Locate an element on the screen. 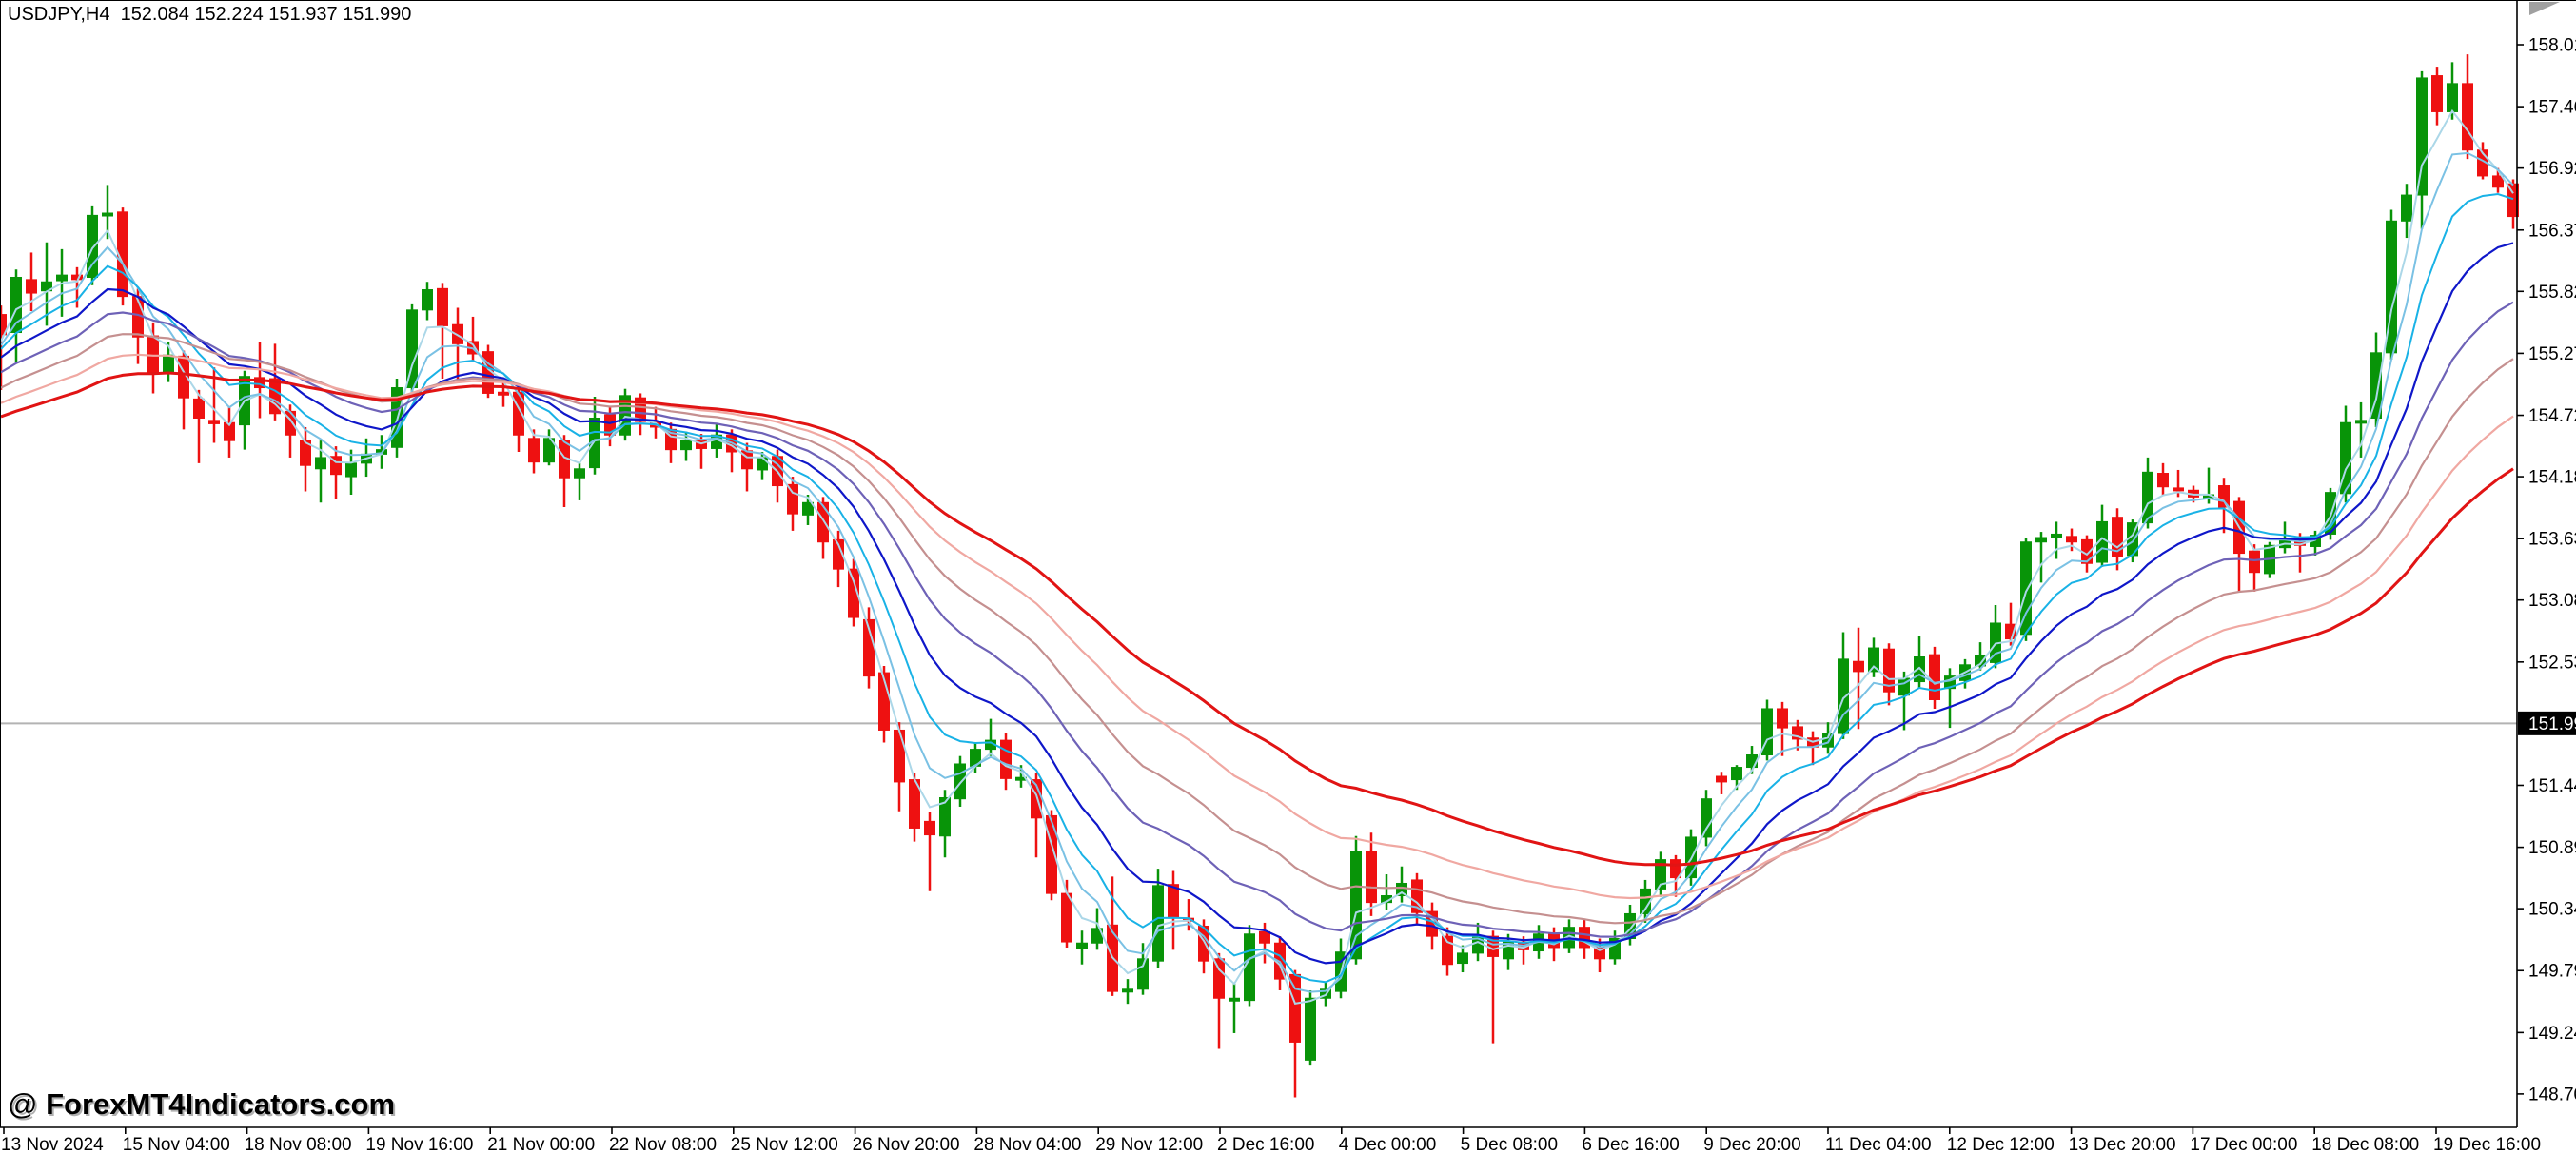  watermark-at-sign: @ is located at coordinates (27, 1104).